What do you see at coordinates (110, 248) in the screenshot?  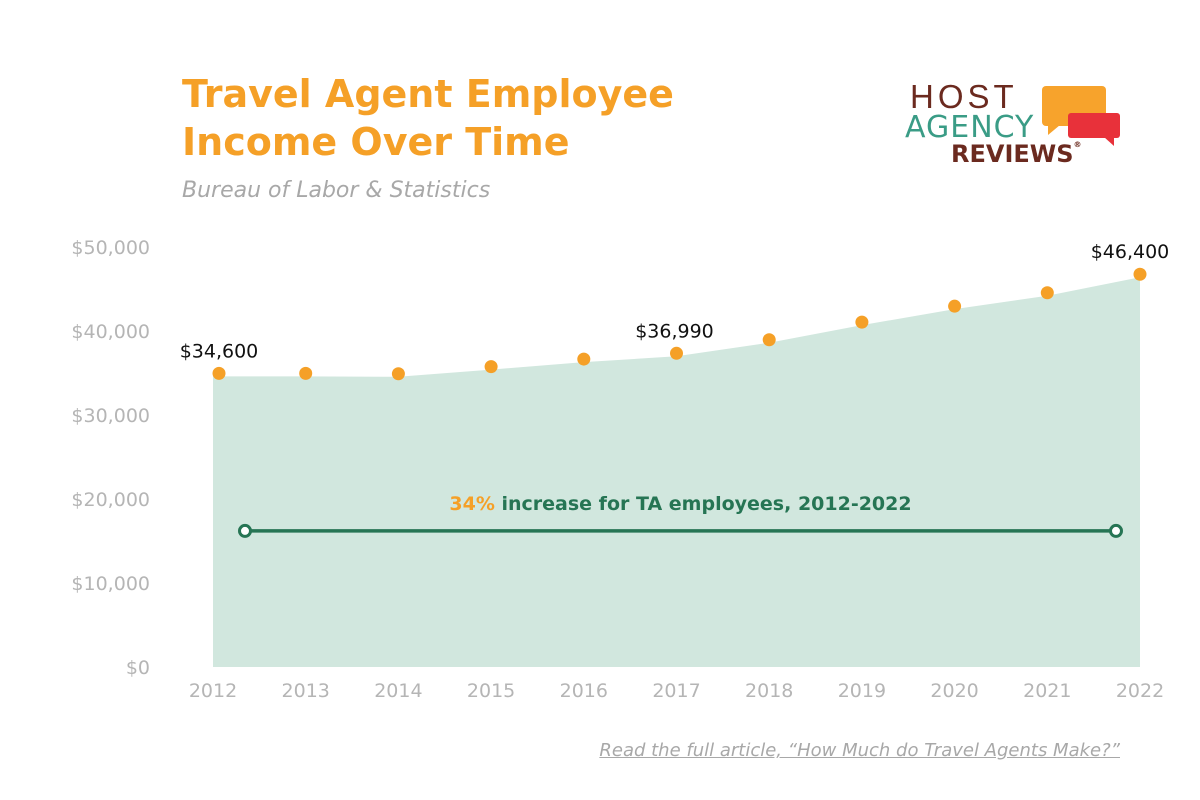 I see `y-tick-label: $50,000` at bounding box center [110, 248].